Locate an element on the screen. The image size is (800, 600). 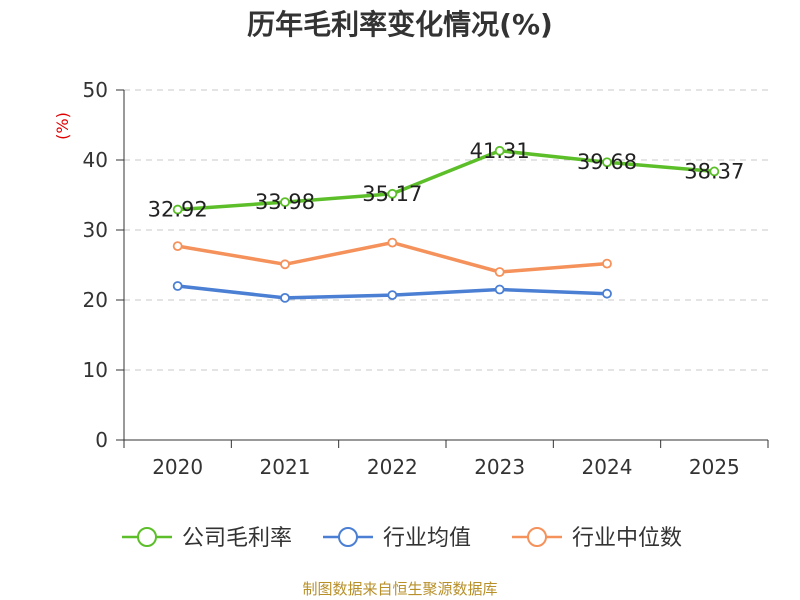
data-labels: 32.92 33.98 35.17 41.31 39.68 38.37 is located at coordinates (446, 180).